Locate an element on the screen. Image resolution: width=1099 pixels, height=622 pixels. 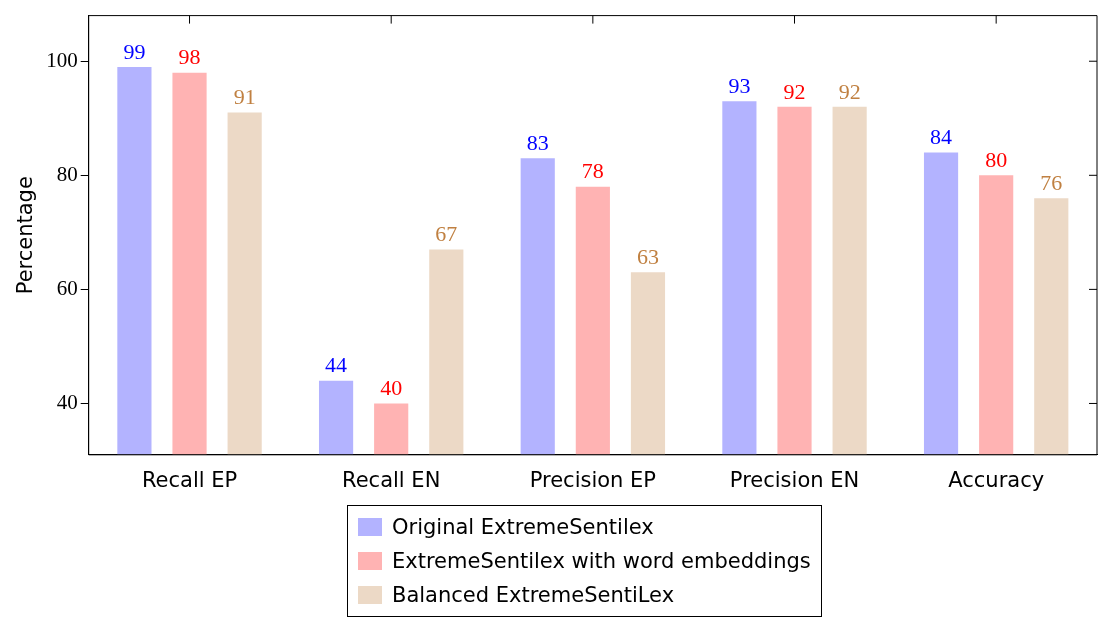
legend-label: Original ExtremeSentilex is located at coordinates (523, 527).